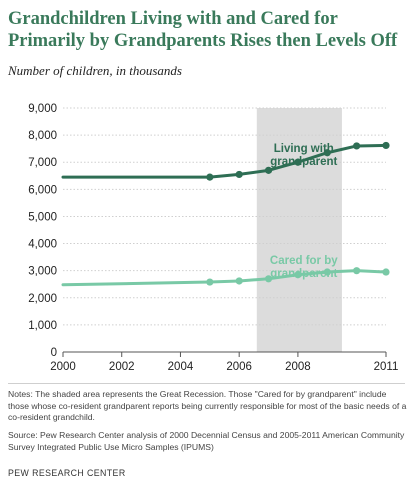 This screenshot has height=491, width=413. I want to click on recession-shade, so click(299, 230).